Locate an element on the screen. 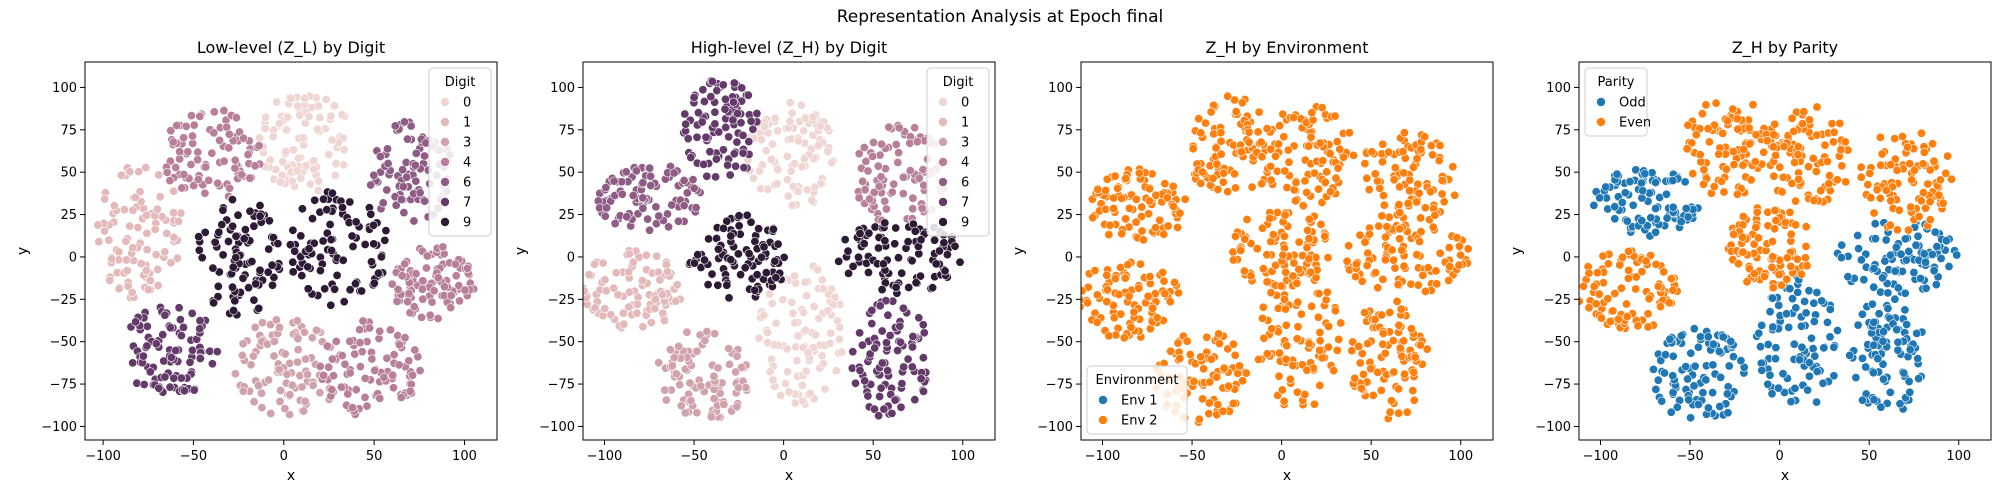 The image size is (2000, 500). x-tick-label: −100 is located at coordinates (1601, 456).